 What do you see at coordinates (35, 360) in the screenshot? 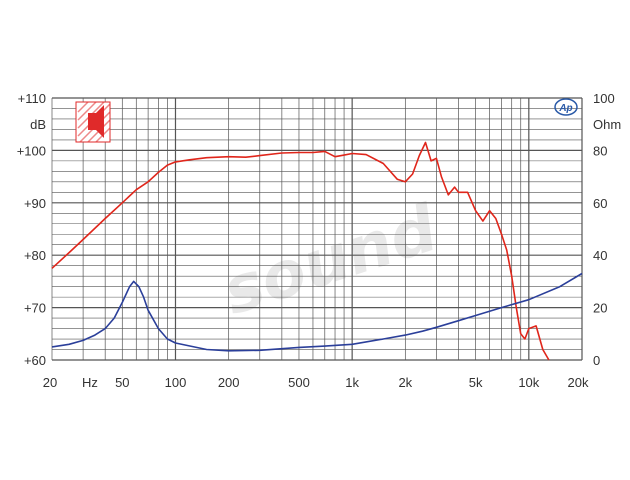
I see `y-left-tick-label: +60` at bounding box center [35, 360].